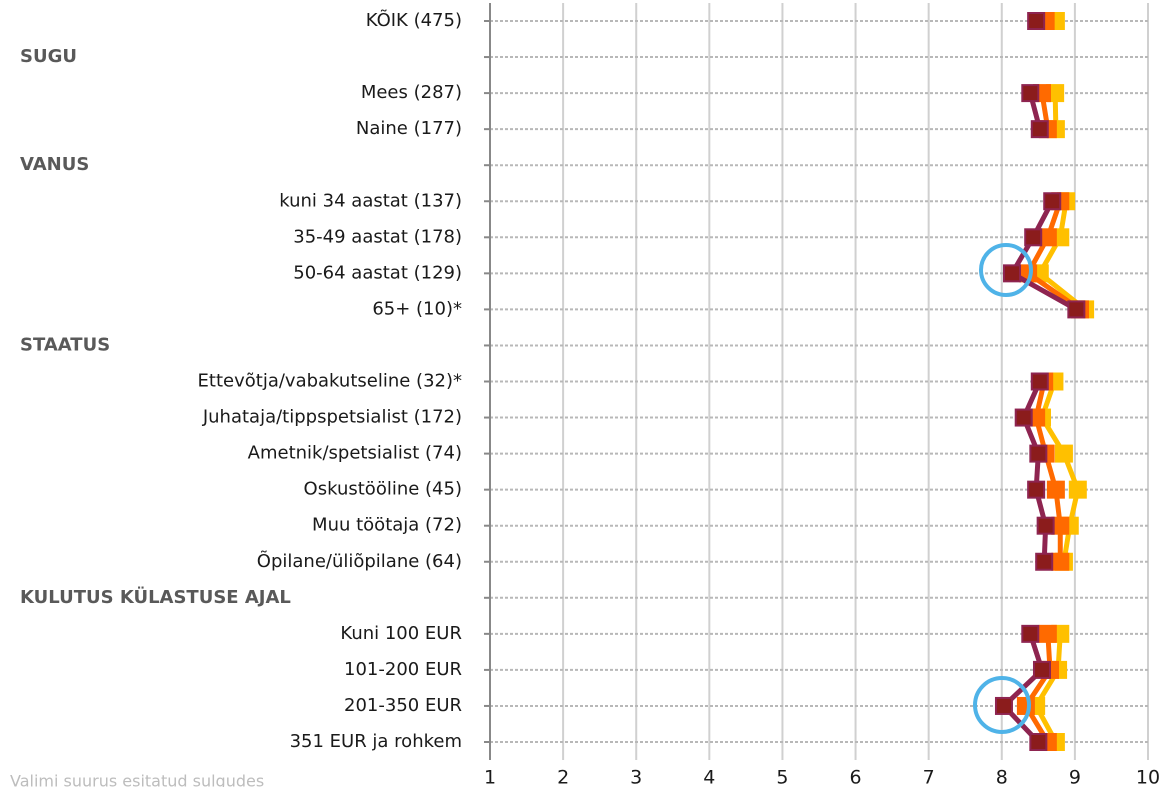 Image resolution: width=1166 pixels, height=787 pixels. What do you see at coordinates (490, 777) in the screenshot?
I see `x-tick-label: 1` at bounding box center [490, 777].